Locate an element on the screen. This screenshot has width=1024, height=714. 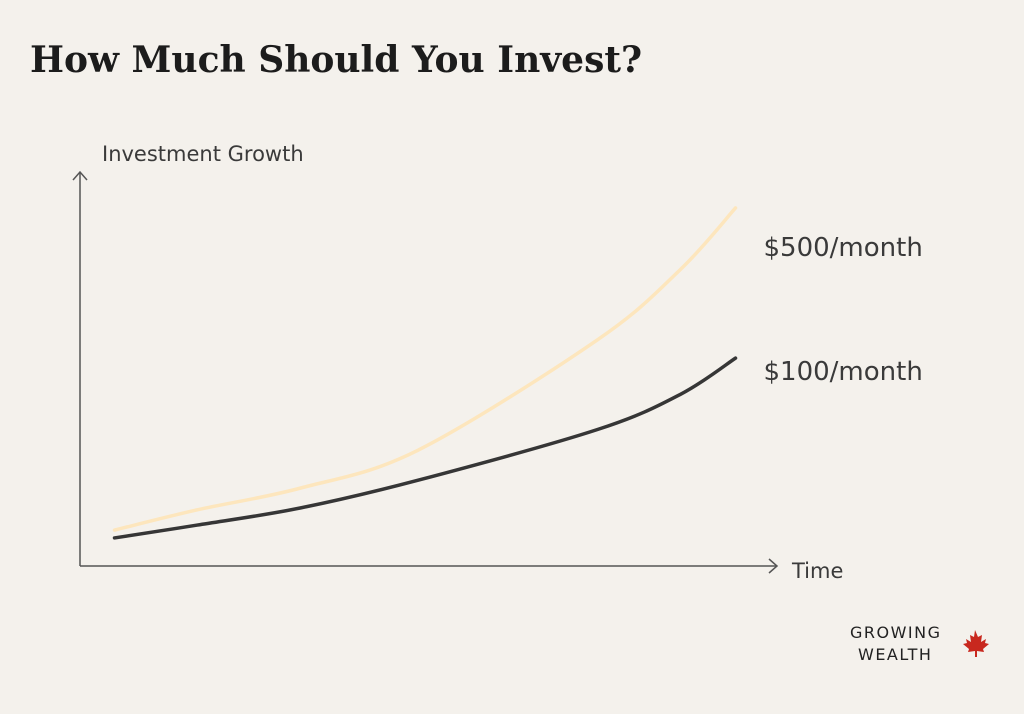
maple-leaf is located at coordinates (976, 643).